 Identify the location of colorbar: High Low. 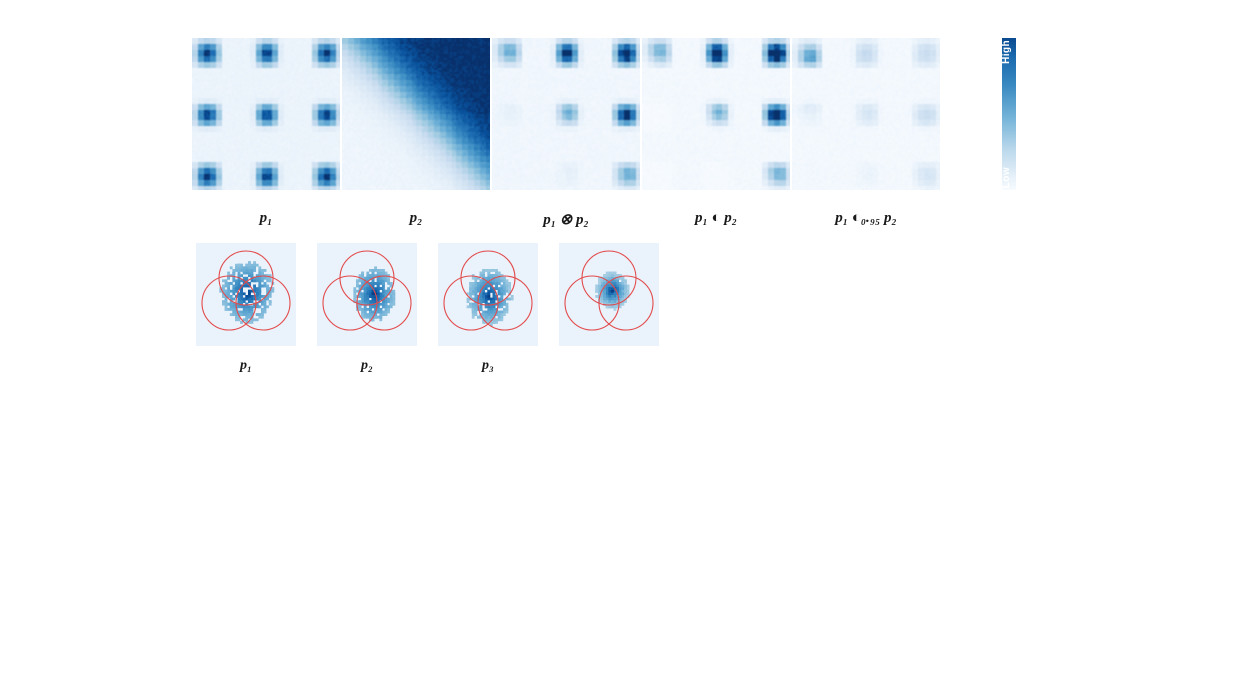
(1008, 114).